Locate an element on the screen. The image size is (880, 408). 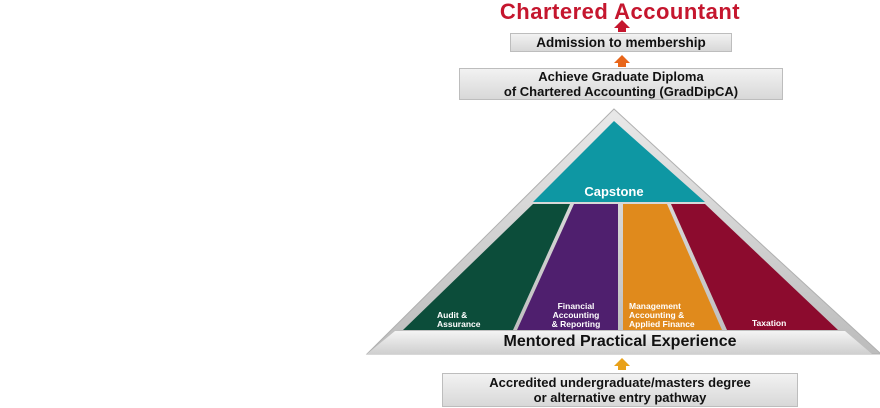
diagram-title: Chartered Accountant is located at coordinates (620, 12).